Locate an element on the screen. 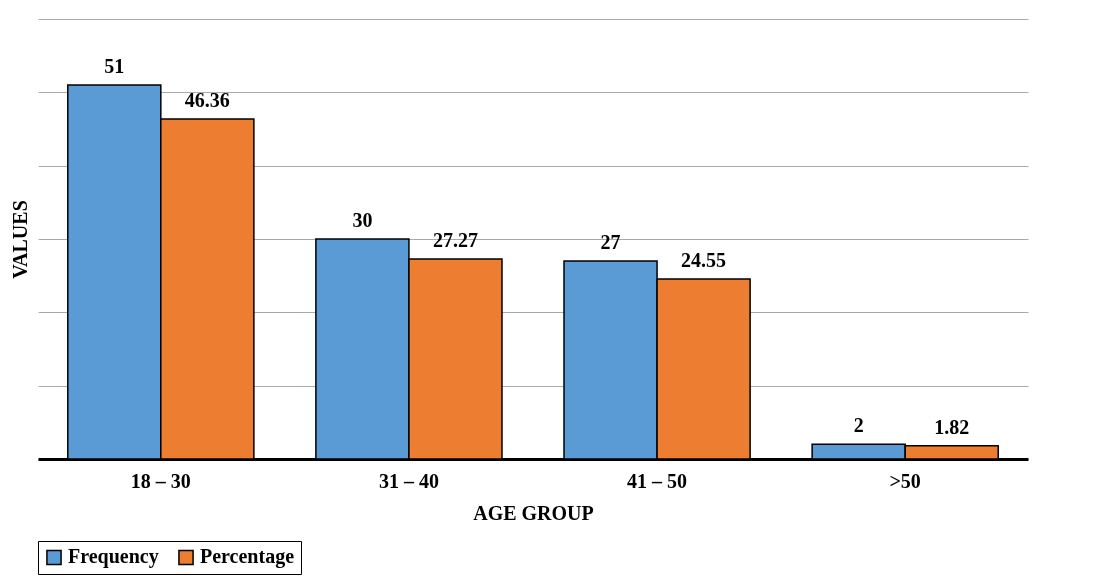 The width and height of the screenshot is (1096, 583). x-axis-title: AGE GROUP is located at coordinates (533, 512).